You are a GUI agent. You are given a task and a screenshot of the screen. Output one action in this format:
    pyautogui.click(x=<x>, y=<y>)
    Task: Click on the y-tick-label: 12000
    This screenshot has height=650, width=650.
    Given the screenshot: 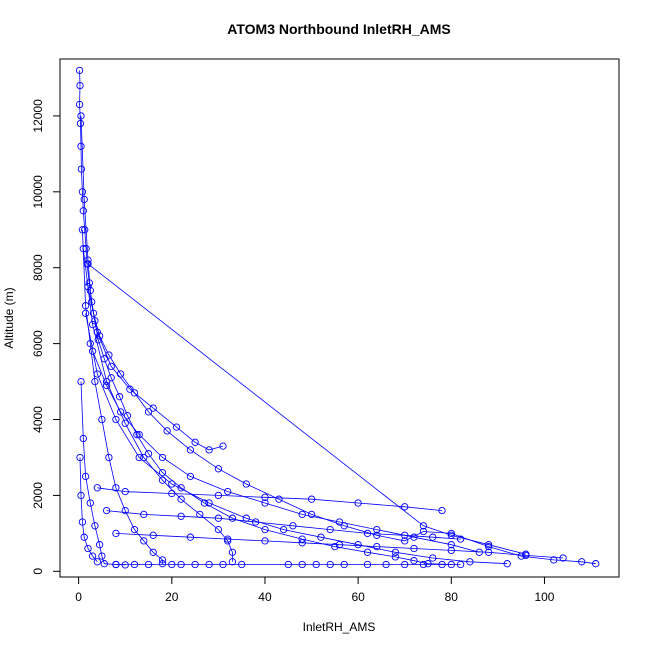 What is the action you would take?
    pyautogui.click(x=38, y=116)
    